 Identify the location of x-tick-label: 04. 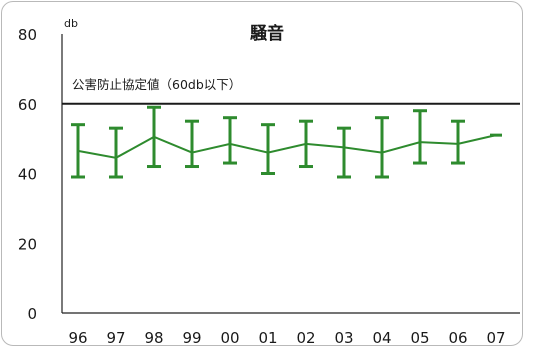
(381, 338).